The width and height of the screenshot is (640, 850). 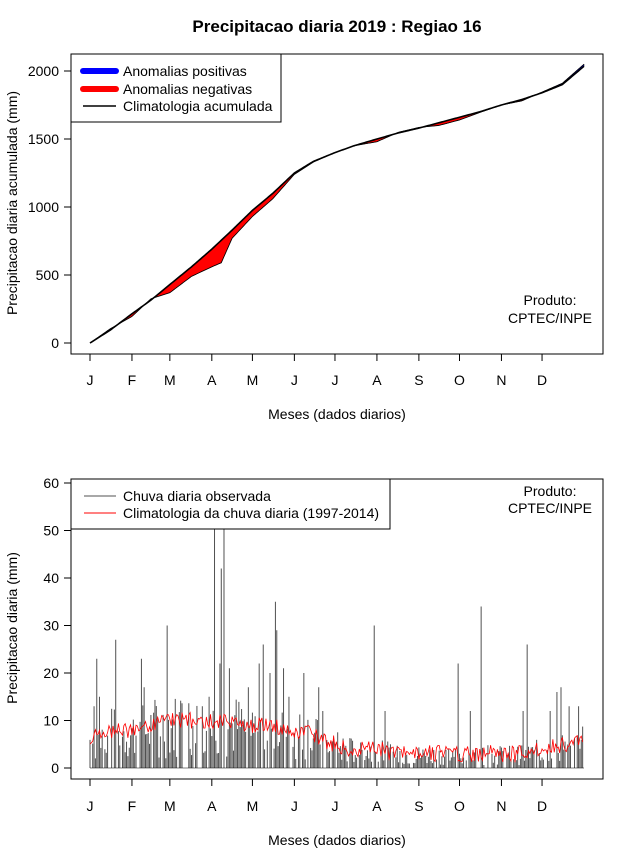 I want to click on legend-label-positive: Anomalias positivas, so click(x=185, y=71).